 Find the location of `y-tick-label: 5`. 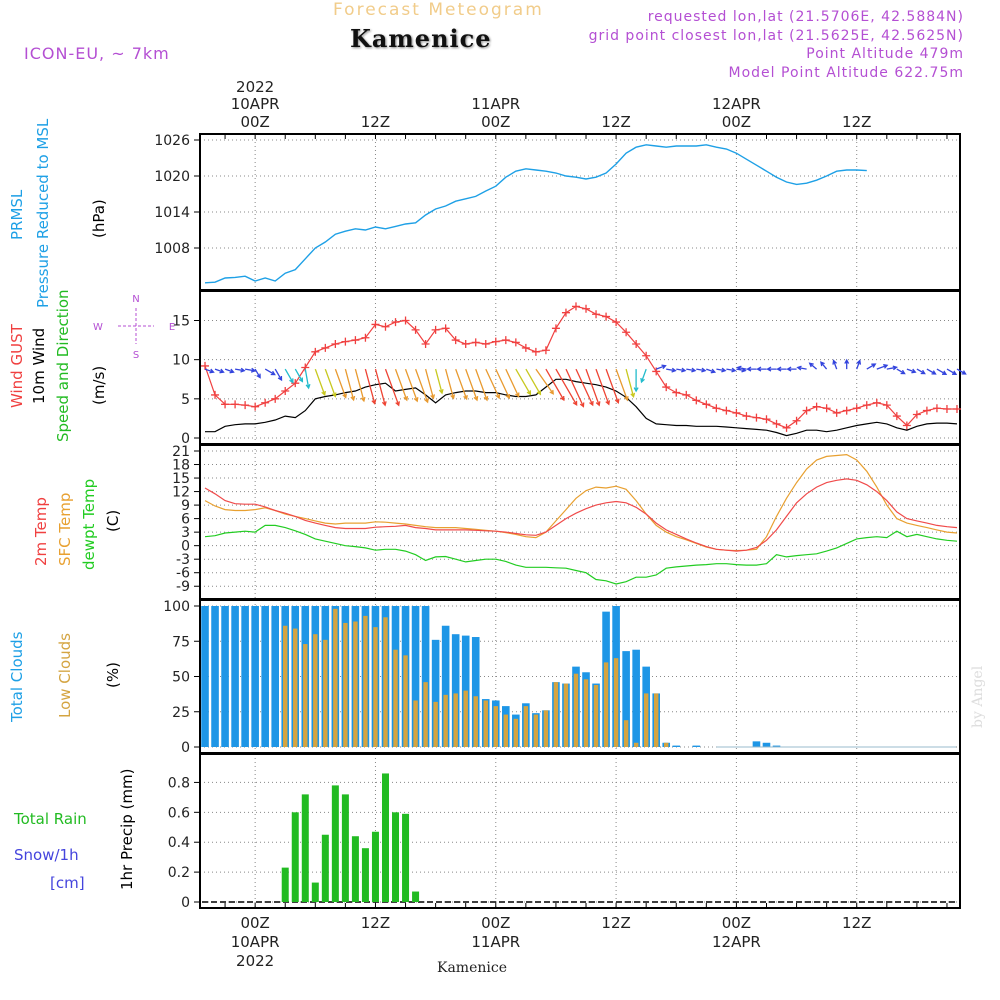

y-tick-label: 5 is located at coordinates (185, 400).